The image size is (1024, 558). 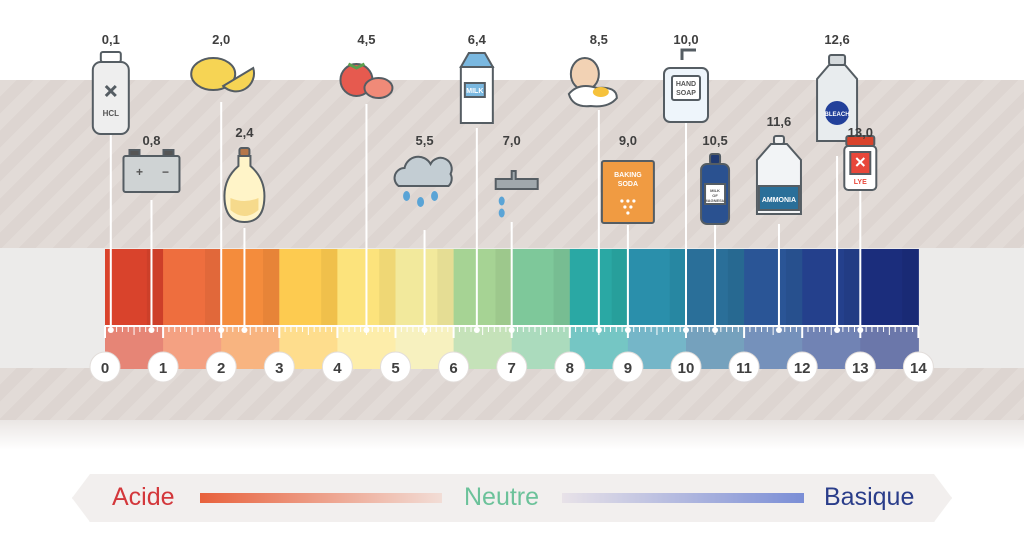 I want to click on vinegar-jug-icon, so click(x=244, y=185).